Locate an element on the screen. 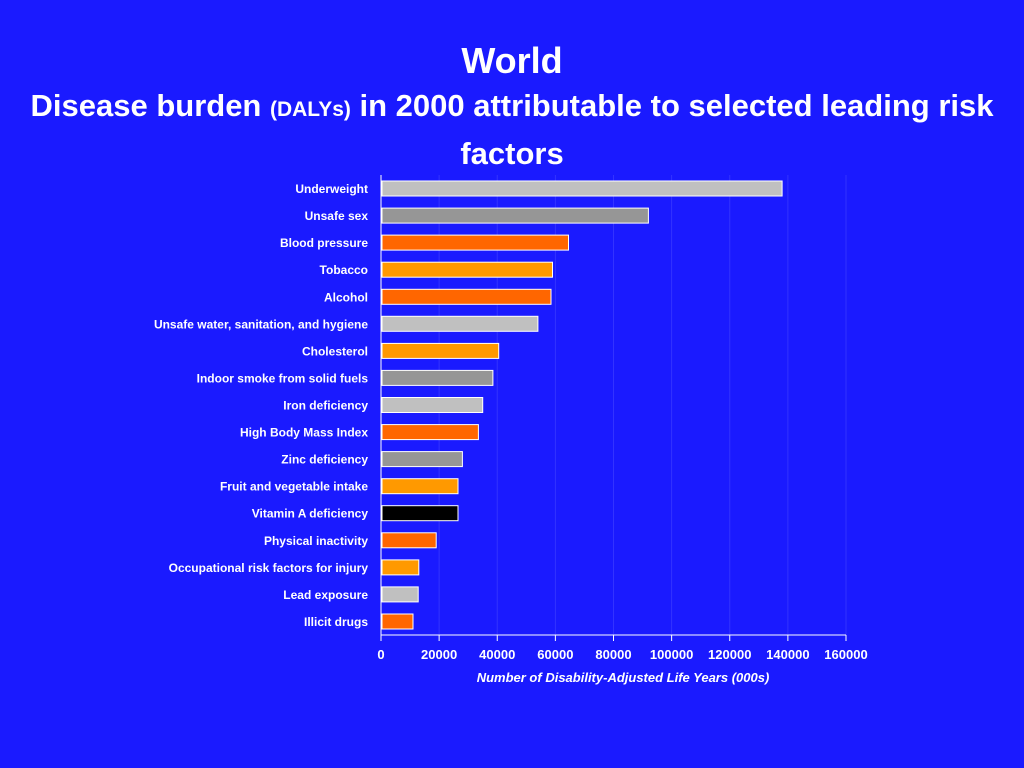 Image resolution: width=1024 pixels, height=768 pixels. category-label: Physical inactivity is located at coordinates (316, 541).